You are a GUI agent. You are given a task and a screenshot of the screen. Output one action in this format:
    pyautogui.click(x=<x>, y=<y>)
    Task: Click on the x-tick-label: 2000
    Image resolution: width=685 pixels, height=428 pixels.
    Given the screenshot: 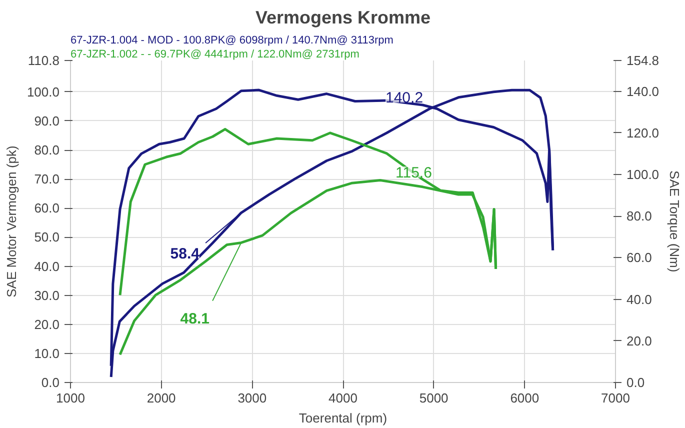 What is the action you would take?
    pyautogui.click(x=161, y=398)
    